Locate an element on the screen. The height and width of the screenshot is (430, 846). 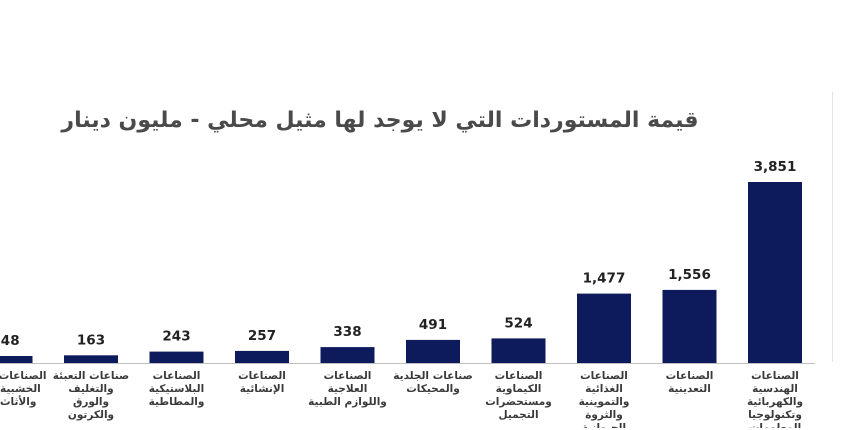
category-label-5: صناعات الجلدية والمحيكات is located at coordinates (433, 382).